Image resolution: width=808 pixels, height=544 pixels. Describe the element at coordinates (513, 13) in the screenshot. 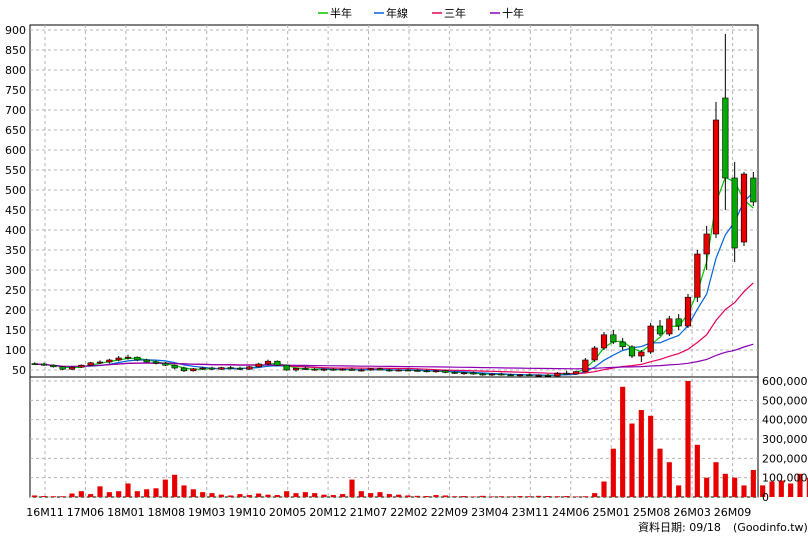

I see `legend-label-3: 十年` at that location.